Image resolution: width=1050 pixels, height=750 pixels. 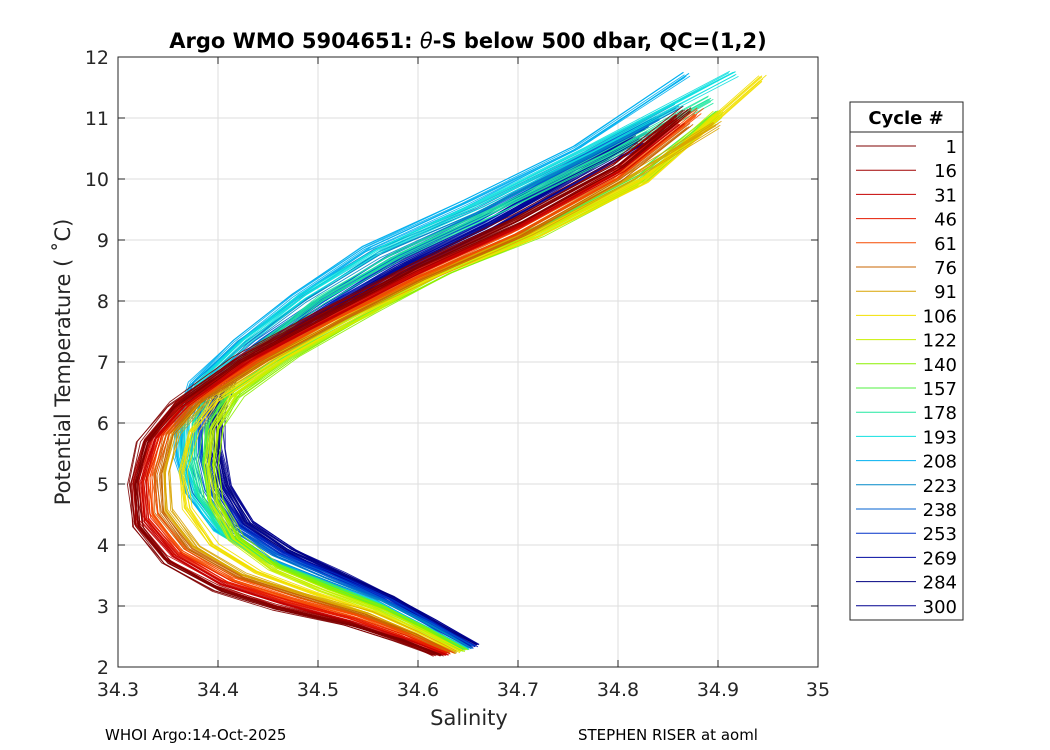 I want to click on x-tick-label: 34.8, so click(x=618, y=690).